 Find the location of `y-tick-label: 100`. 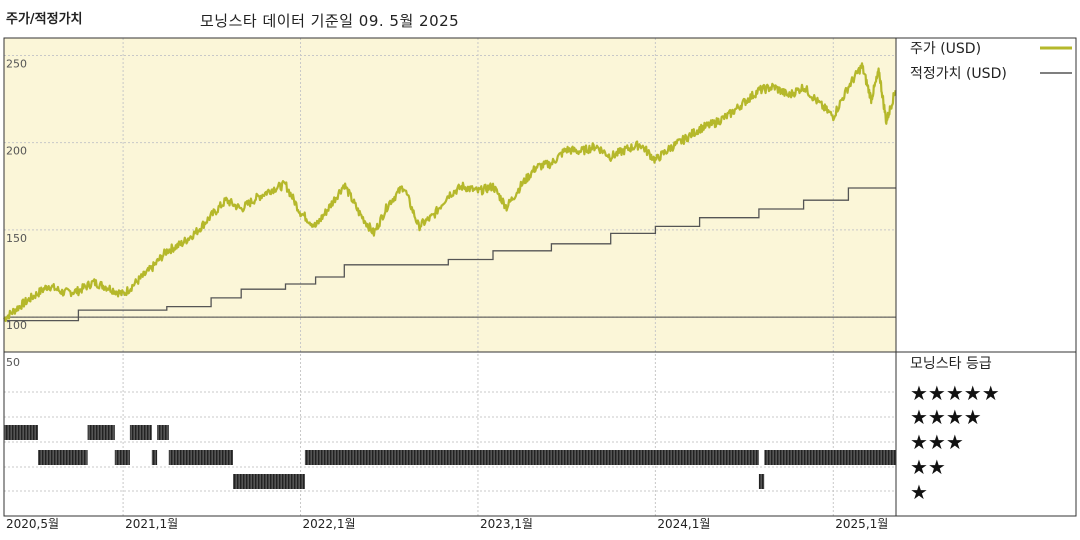

y-tick-label: 100 is located at coordinates (16, 325).